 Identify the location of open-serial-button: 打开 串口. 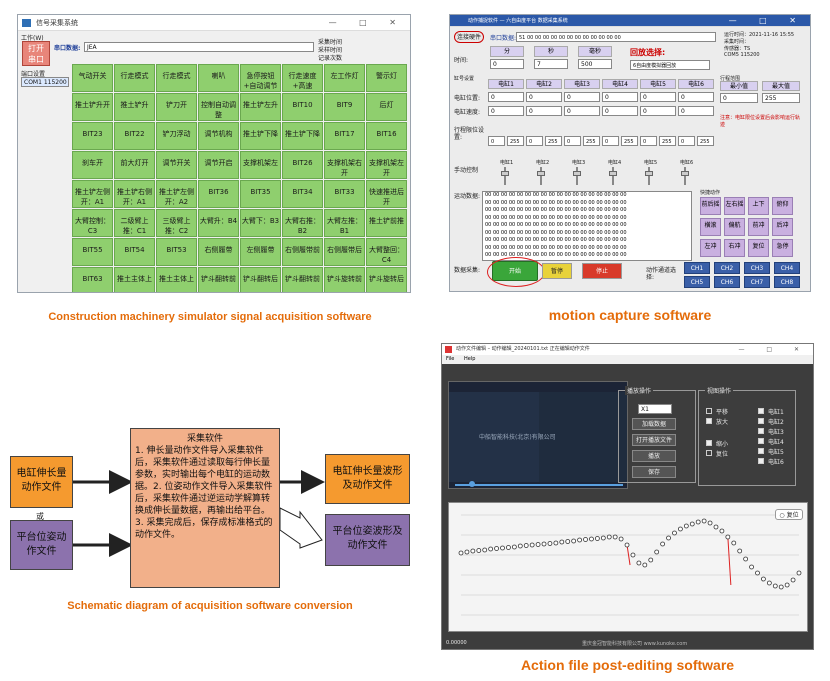
(36, 53).